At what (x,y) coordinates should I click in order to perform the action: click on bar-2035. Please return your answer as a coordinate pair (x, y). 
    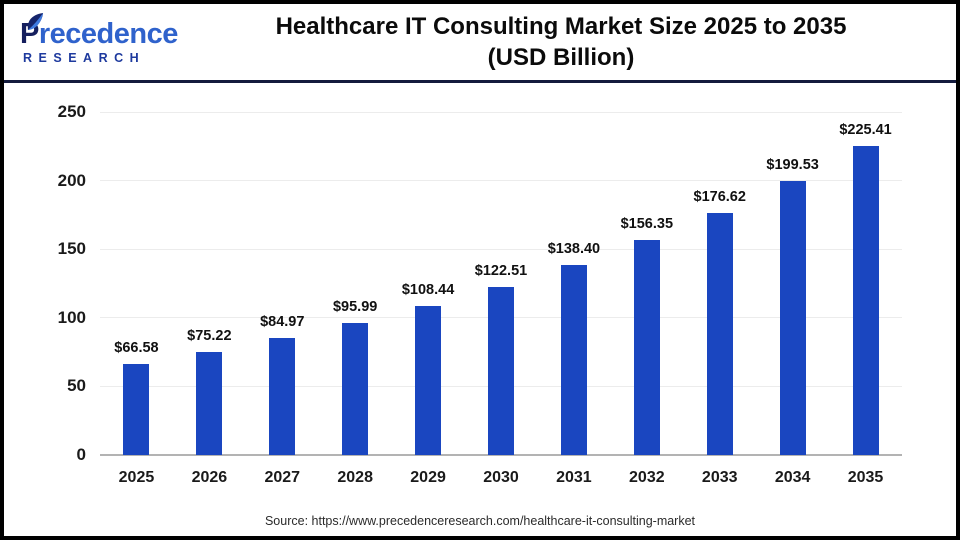
    Looking at the image, I should click on (865, 300).